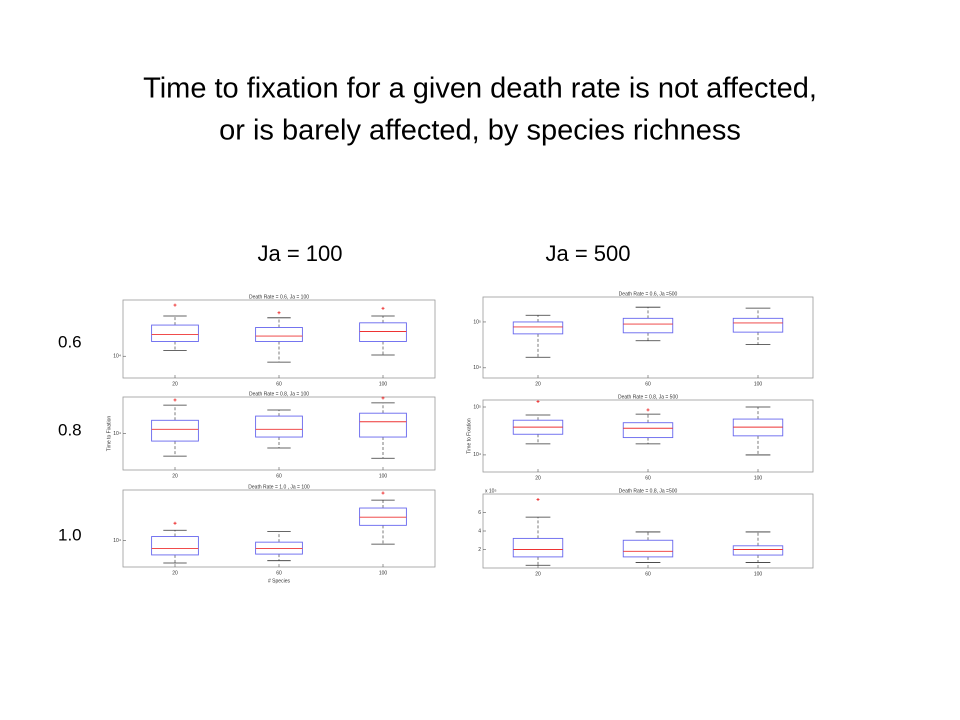  I want to click on y-tick-label: 6, so click(479, 513).